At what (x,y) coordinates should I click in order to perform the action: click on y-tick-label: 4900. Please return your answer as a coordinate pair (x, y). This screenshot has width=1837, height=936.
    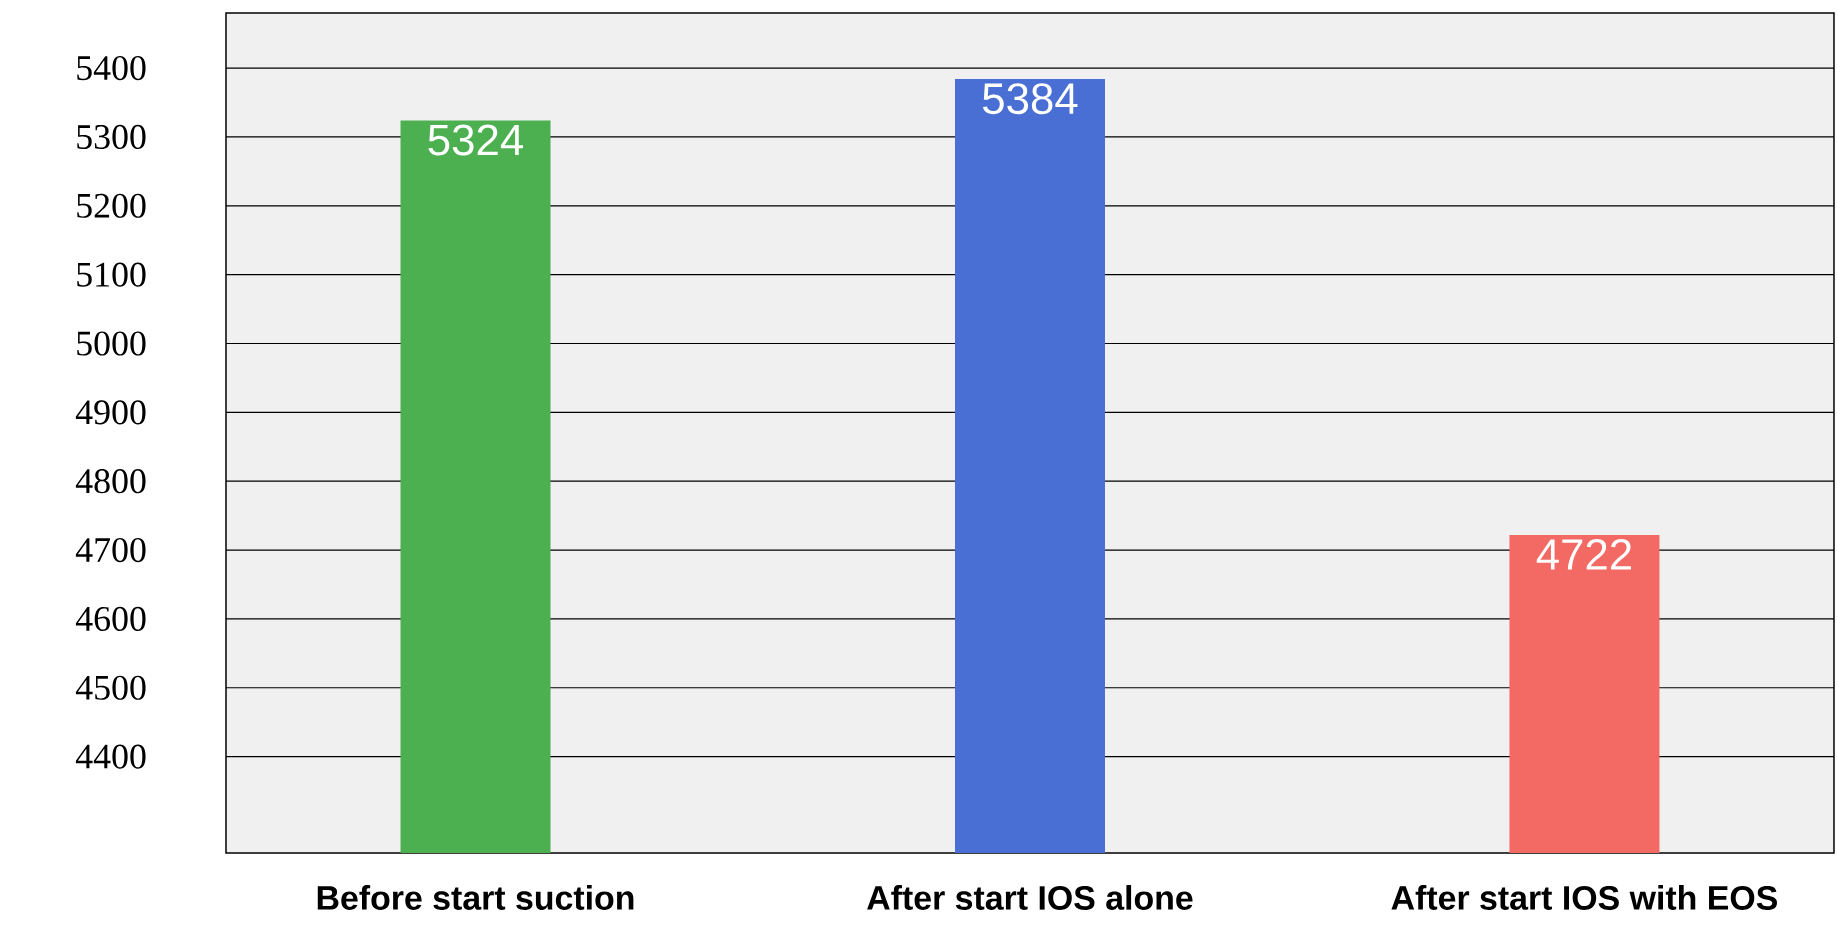
    Looking at the image, I should click on (110, 412).